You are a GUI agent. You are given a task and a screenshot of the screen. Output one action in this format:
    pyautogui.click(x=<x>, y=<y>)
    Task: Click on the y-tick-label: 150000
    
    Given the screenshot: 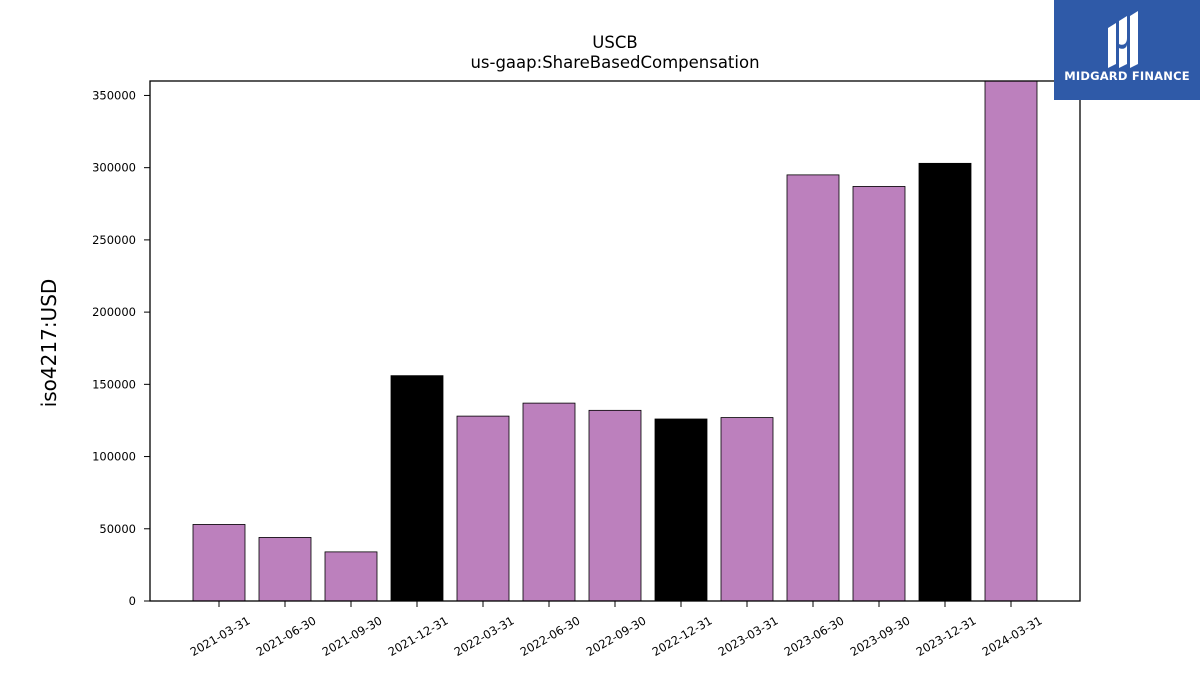 What is the action you would take?
    pyautogui.click(x=114, y=384)
    